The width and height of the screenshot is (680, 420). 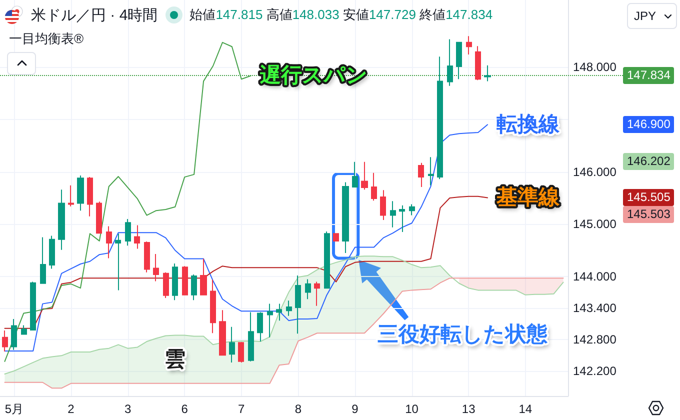 What do you see at coordinates (462, 334) in the screenshot?
I see `annotation: 三役好転した状態` at bounding box center [462, 334].